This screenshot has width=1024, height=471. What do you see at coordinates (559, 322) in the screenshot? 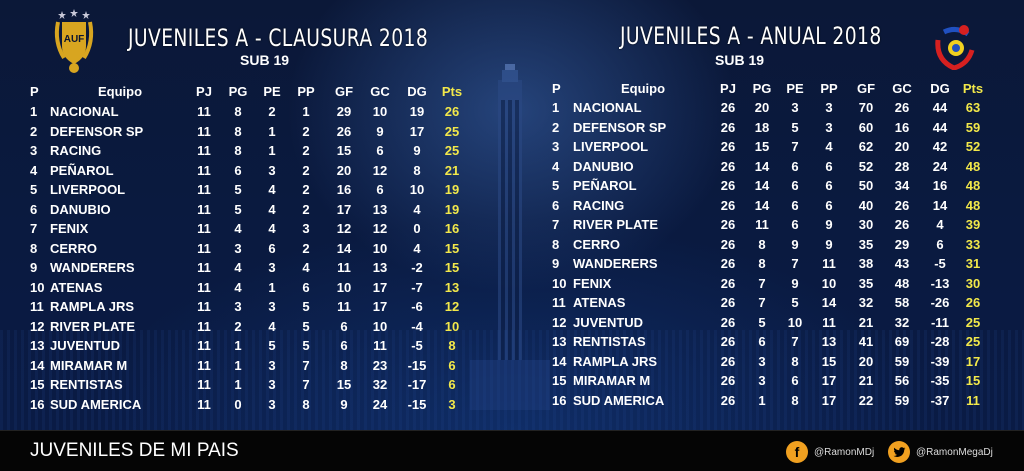
I see `cell-pos: 12` at bounding box center [559, 322].